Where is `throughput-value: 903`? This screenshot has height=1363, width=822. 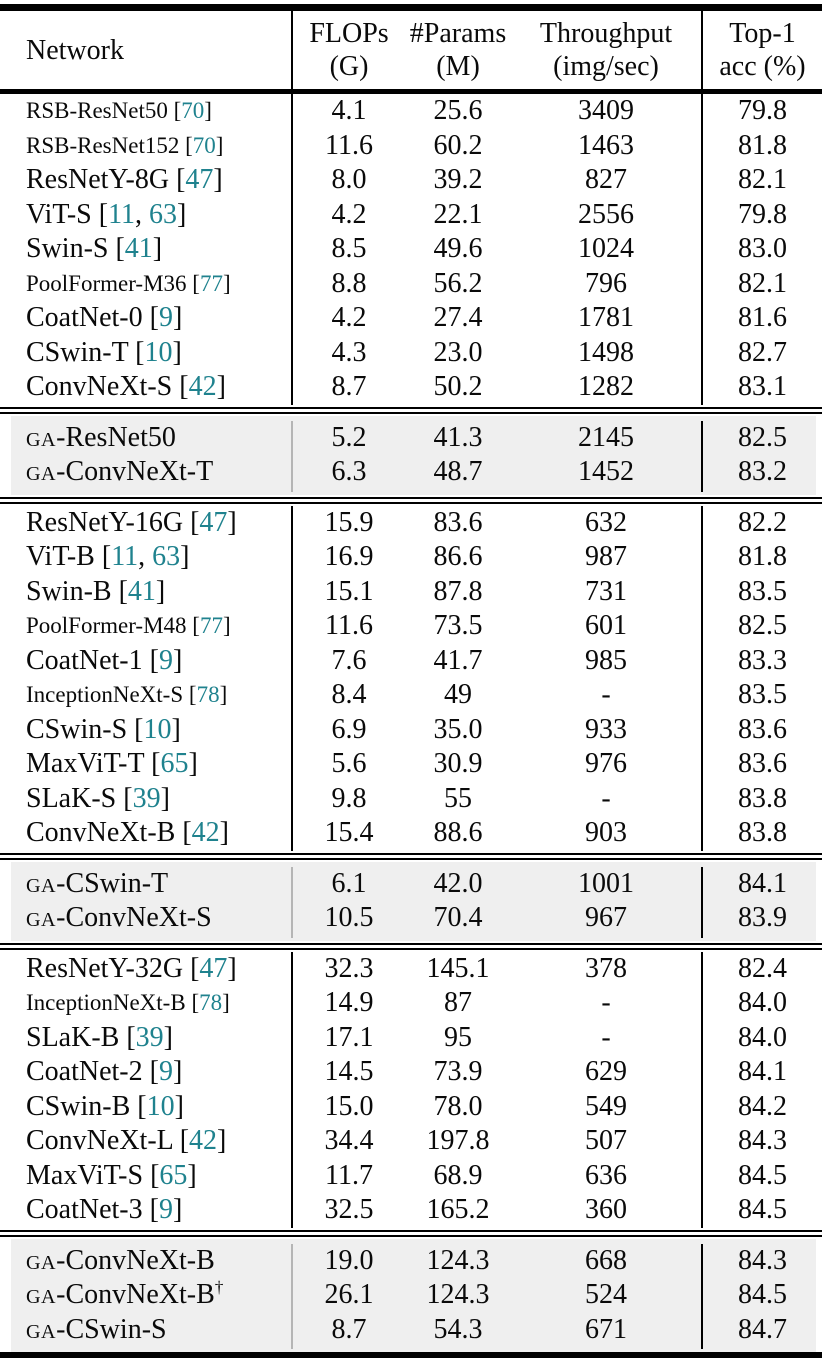
throughput-value: 903 is located at coordinates (607, 833).